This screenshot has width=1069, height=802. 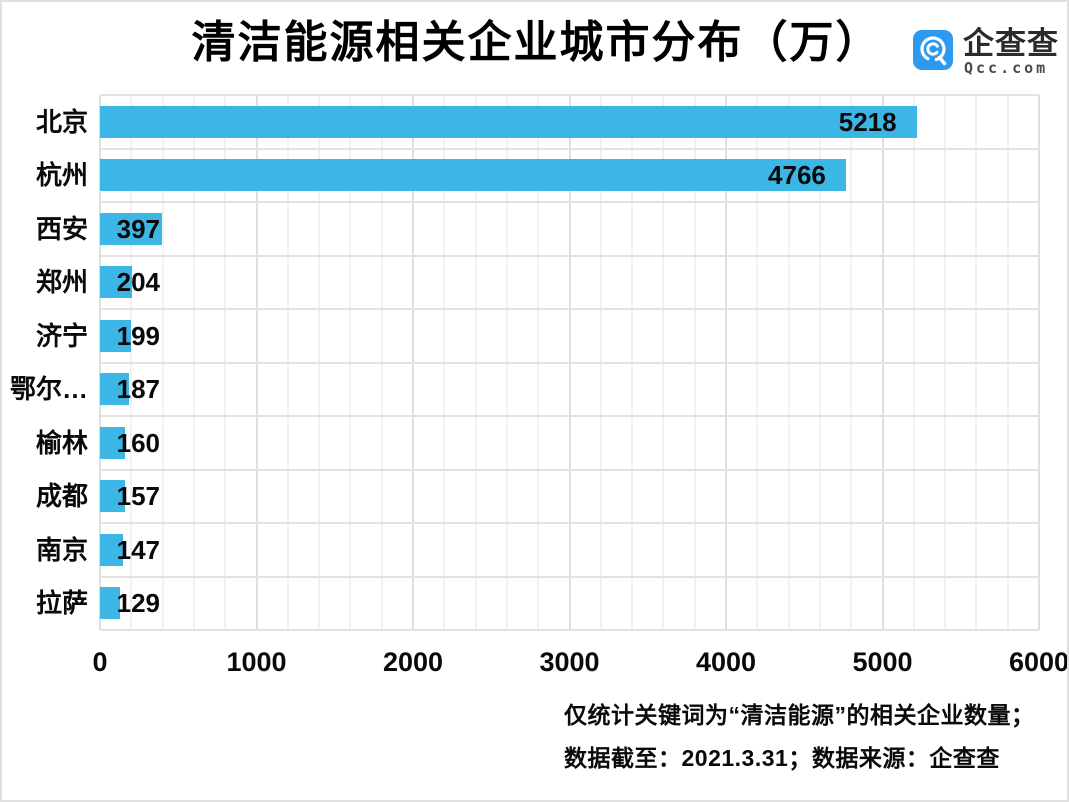 What do you see at coordinates (61, 335) in the screenshot?
I see `category-label-5: 济宁` at bounding box center [61, 335].